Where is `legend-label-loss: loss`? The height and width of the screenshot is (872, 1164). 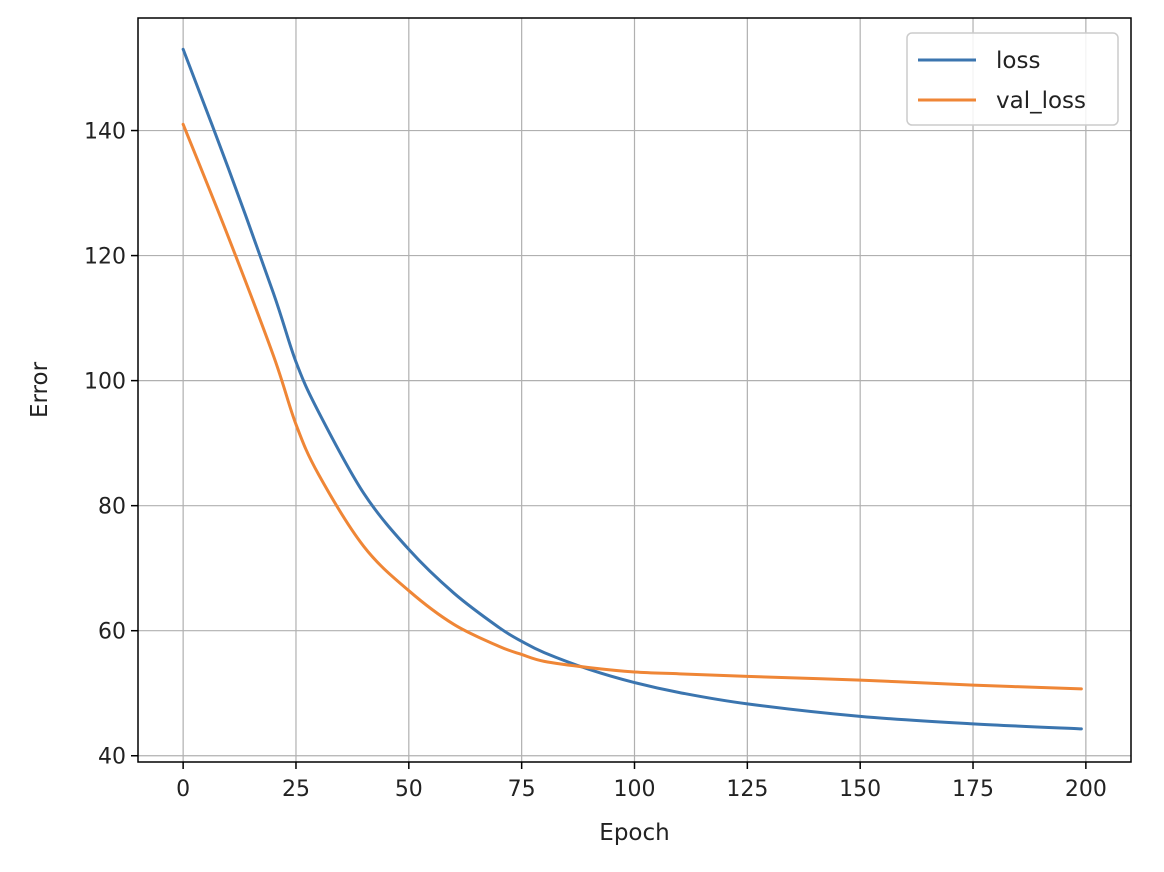 legend-label-loss: loss is located at coordinates (1018, 61).